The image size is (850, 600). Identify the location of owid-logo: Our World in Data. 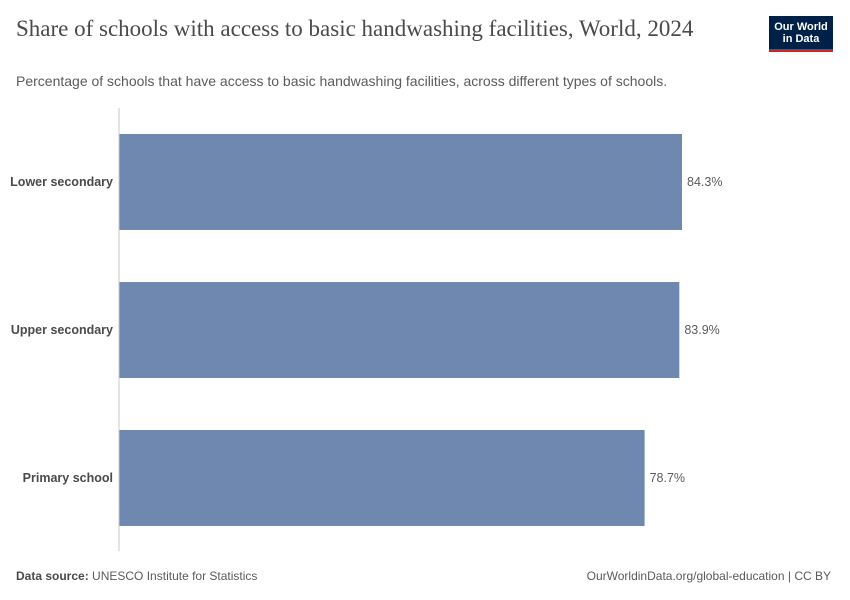
(801, 34).